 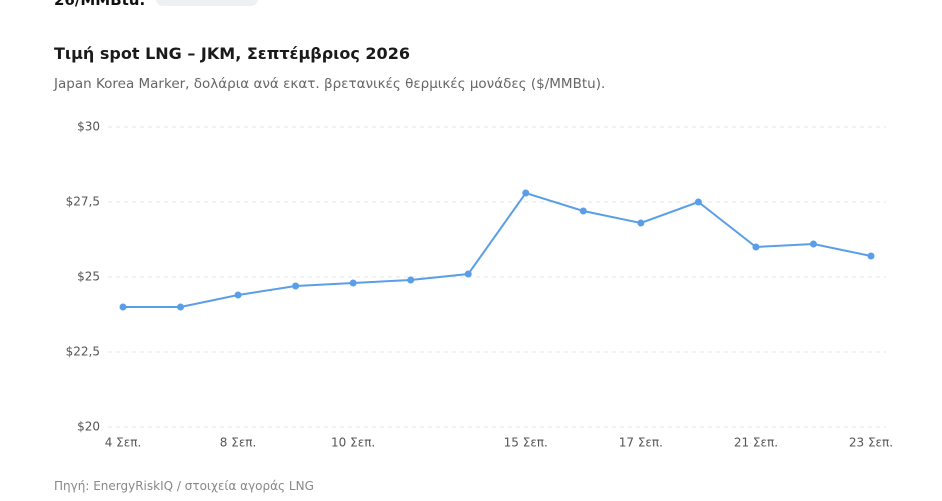 What do you see at coordinates (83, 202) in the screenshot?
I see `y-tick-label: $27,5` at bounding box center [83, 202].